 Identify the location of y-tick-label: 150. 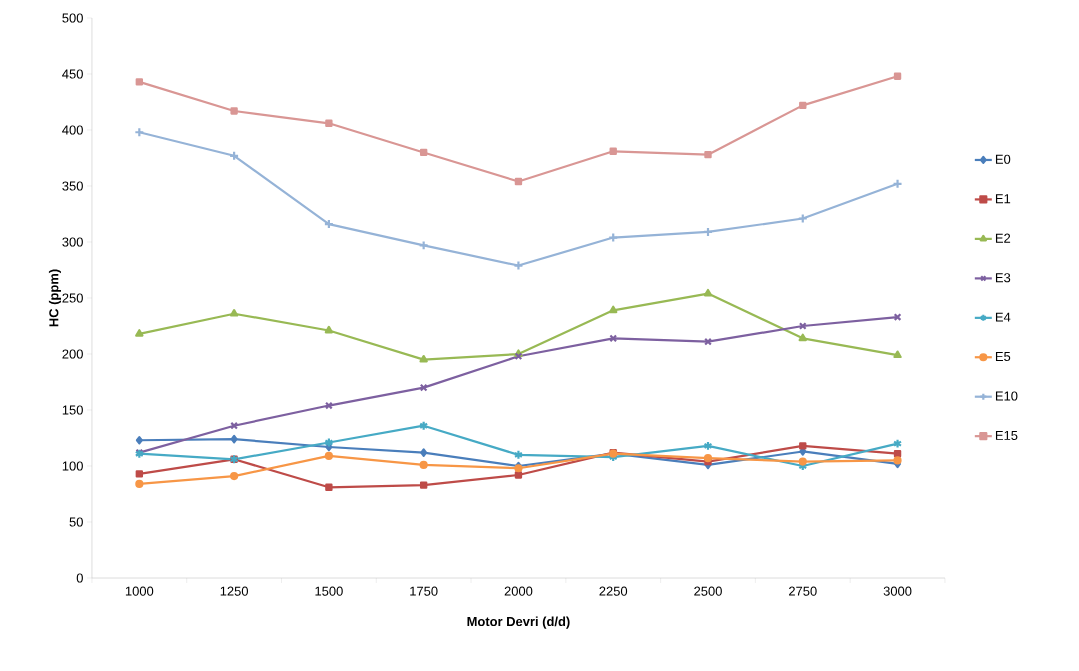
(72, 410).